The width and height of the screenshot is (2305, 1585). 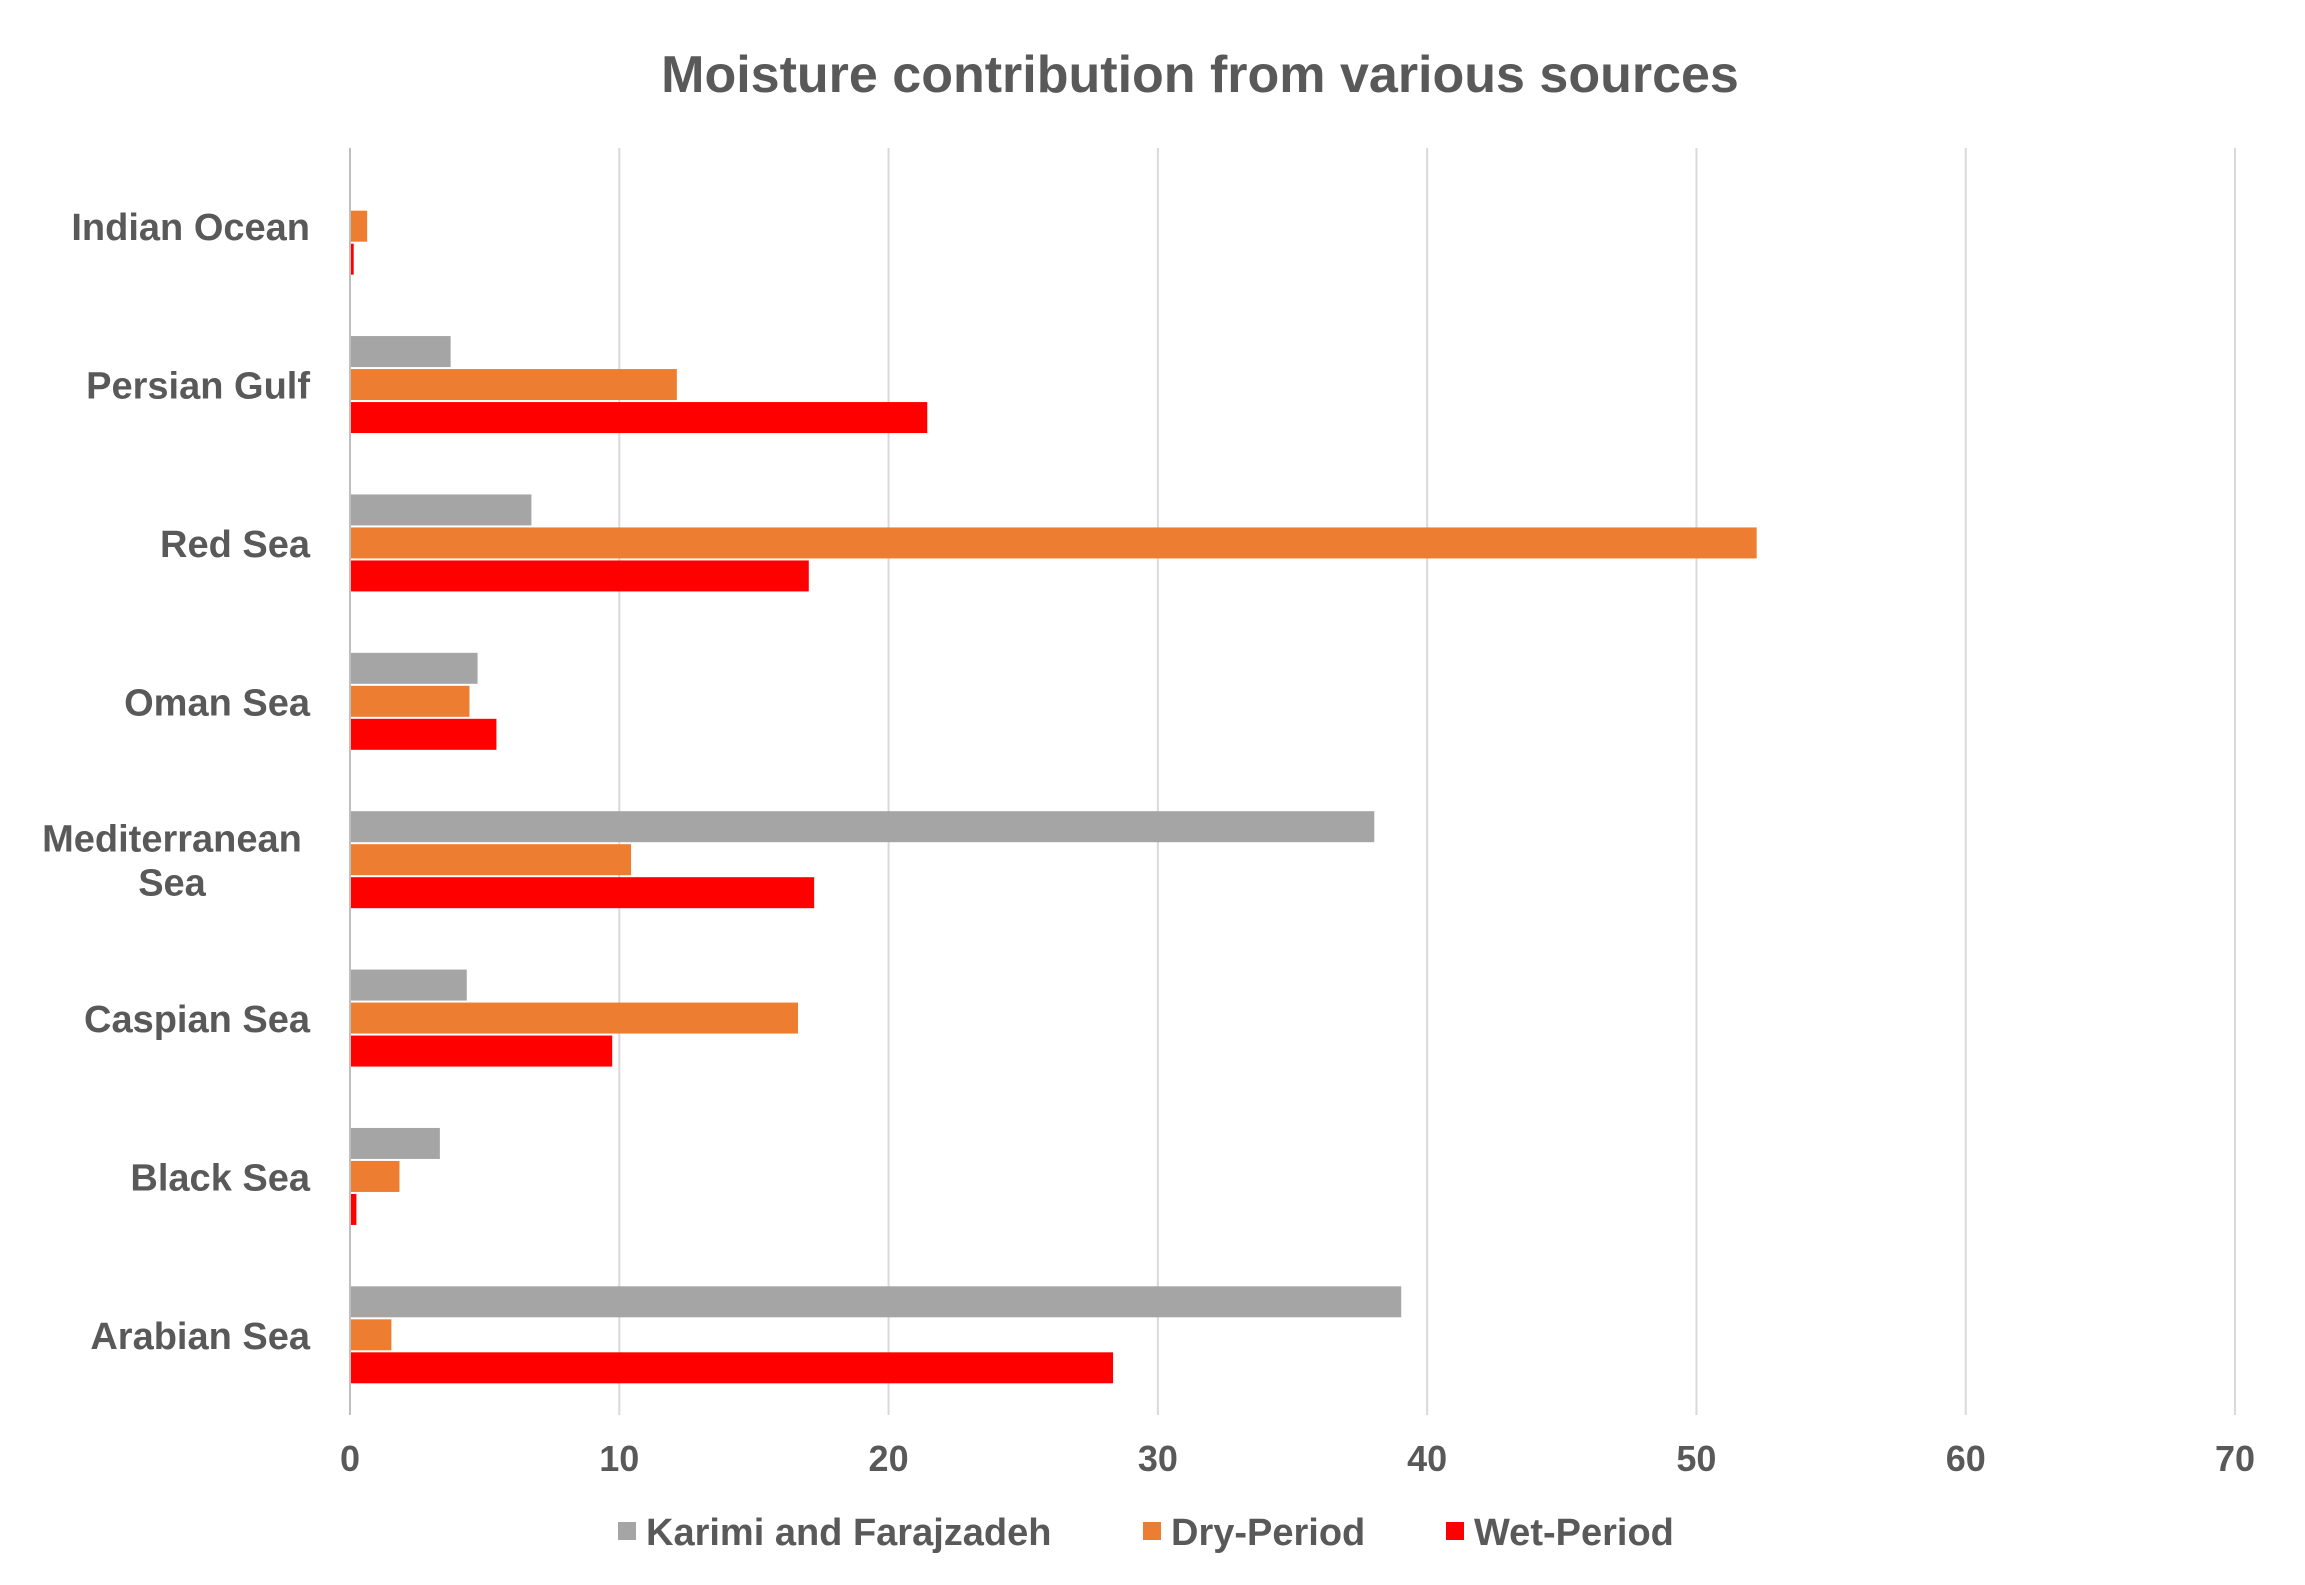 What do you see at coordinates (190, 228) in the screenshot?
I see `category-label: Indian Ocean` at bounding box center [190, 228].